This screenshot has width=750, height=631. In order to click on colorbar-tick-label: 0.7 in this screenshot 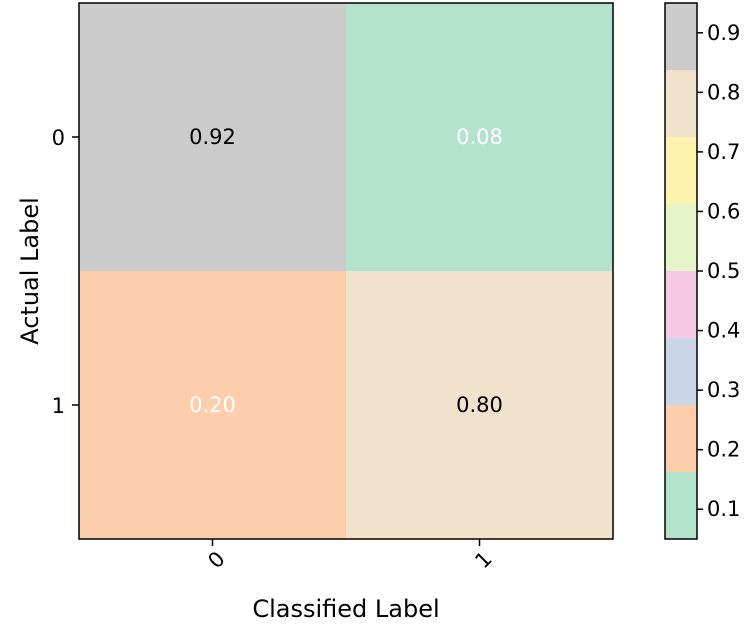, I will do `click(723, 152)`.